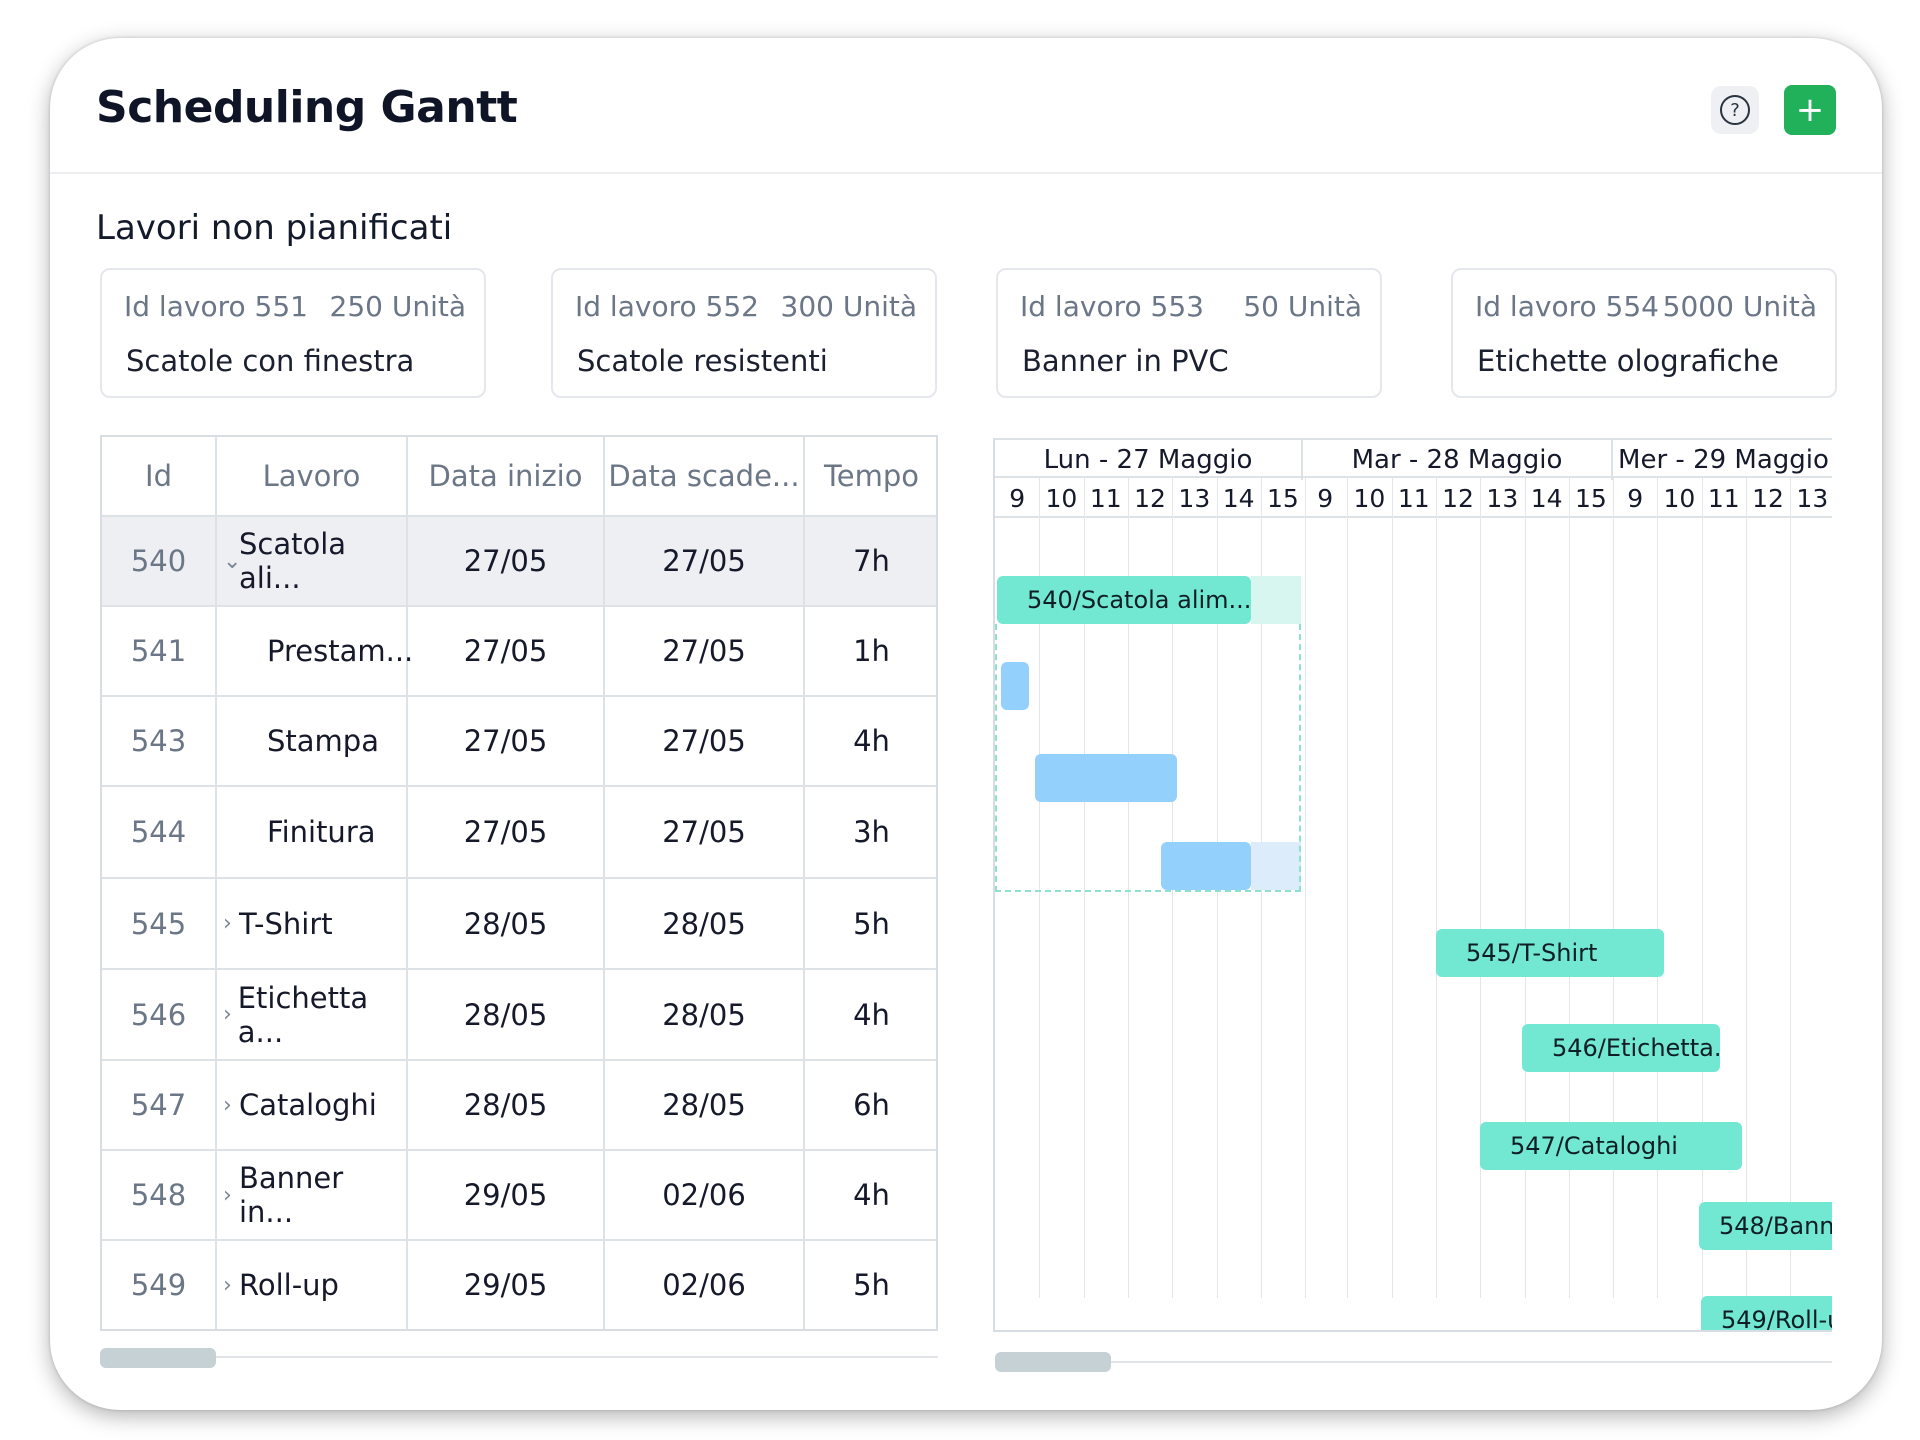 The width and height of the screenshot is (1920, 1440). I want to click on table-row: 546 › Etichetta a... 28/05 28/05 4h, so click(519, 1015).